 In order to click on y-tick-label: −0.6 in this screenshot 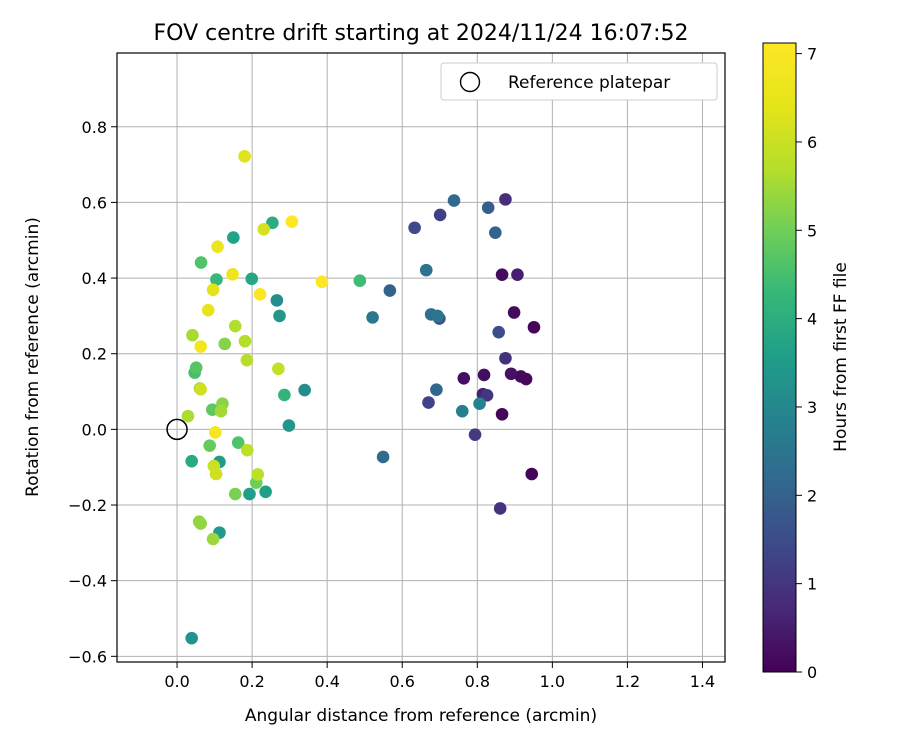, I will do `click(87, 656)`.